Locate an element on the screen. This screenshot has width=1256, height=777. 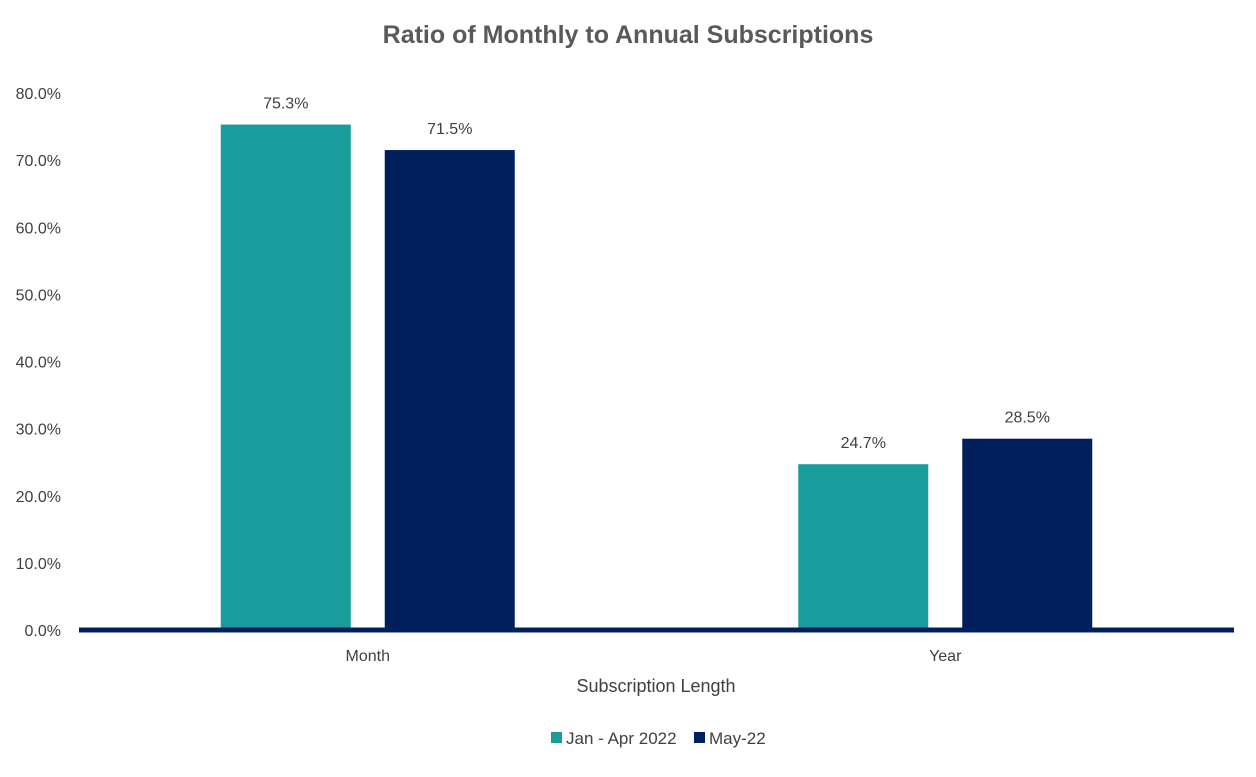
y-tick-label: 30.0% is located at coordinates (38, 430).